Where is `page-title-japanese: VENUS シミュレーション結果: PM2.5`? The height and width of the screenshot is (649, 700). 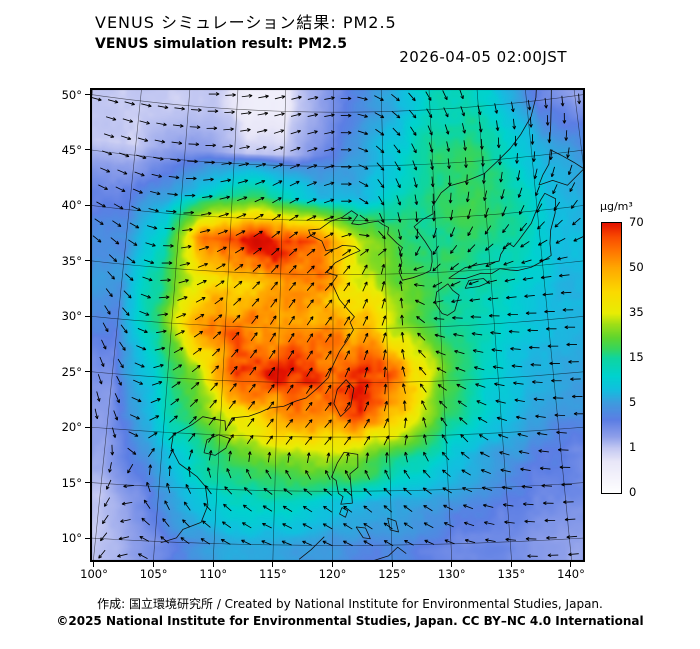
page-title-japanese: VENUS シミュレーション結果: PM2.5 is located at coordinates (246, 22).